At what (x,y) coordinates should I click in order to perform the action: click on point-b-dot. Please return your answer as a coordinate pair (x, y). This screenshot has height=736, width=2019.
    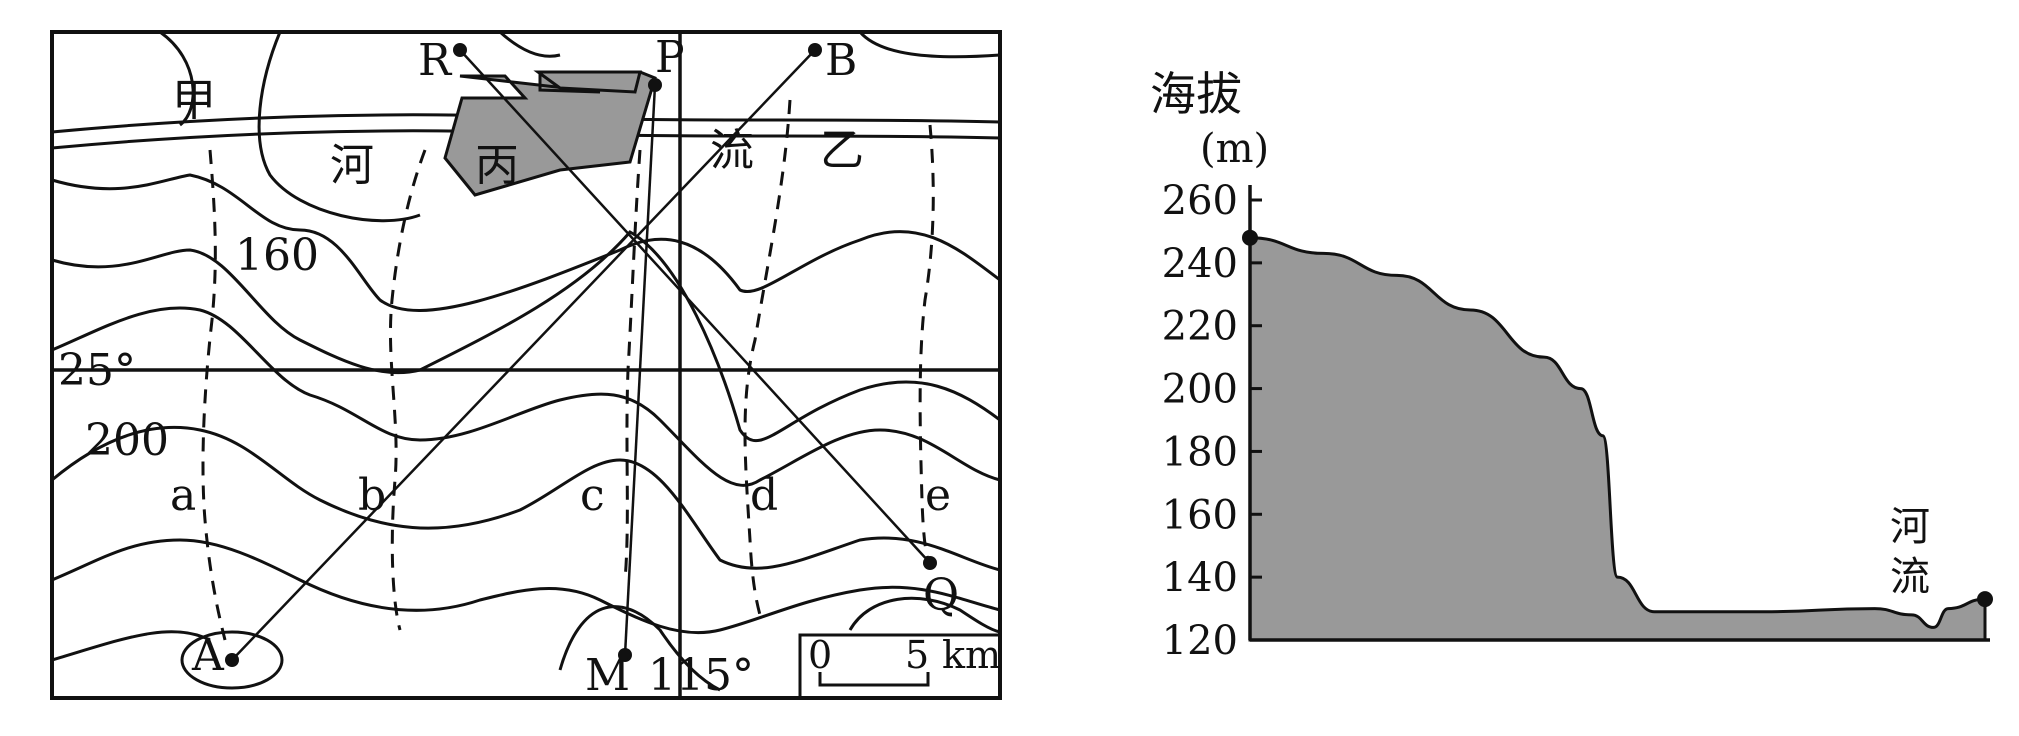
    Looking at the image, I should click on (815, 50).